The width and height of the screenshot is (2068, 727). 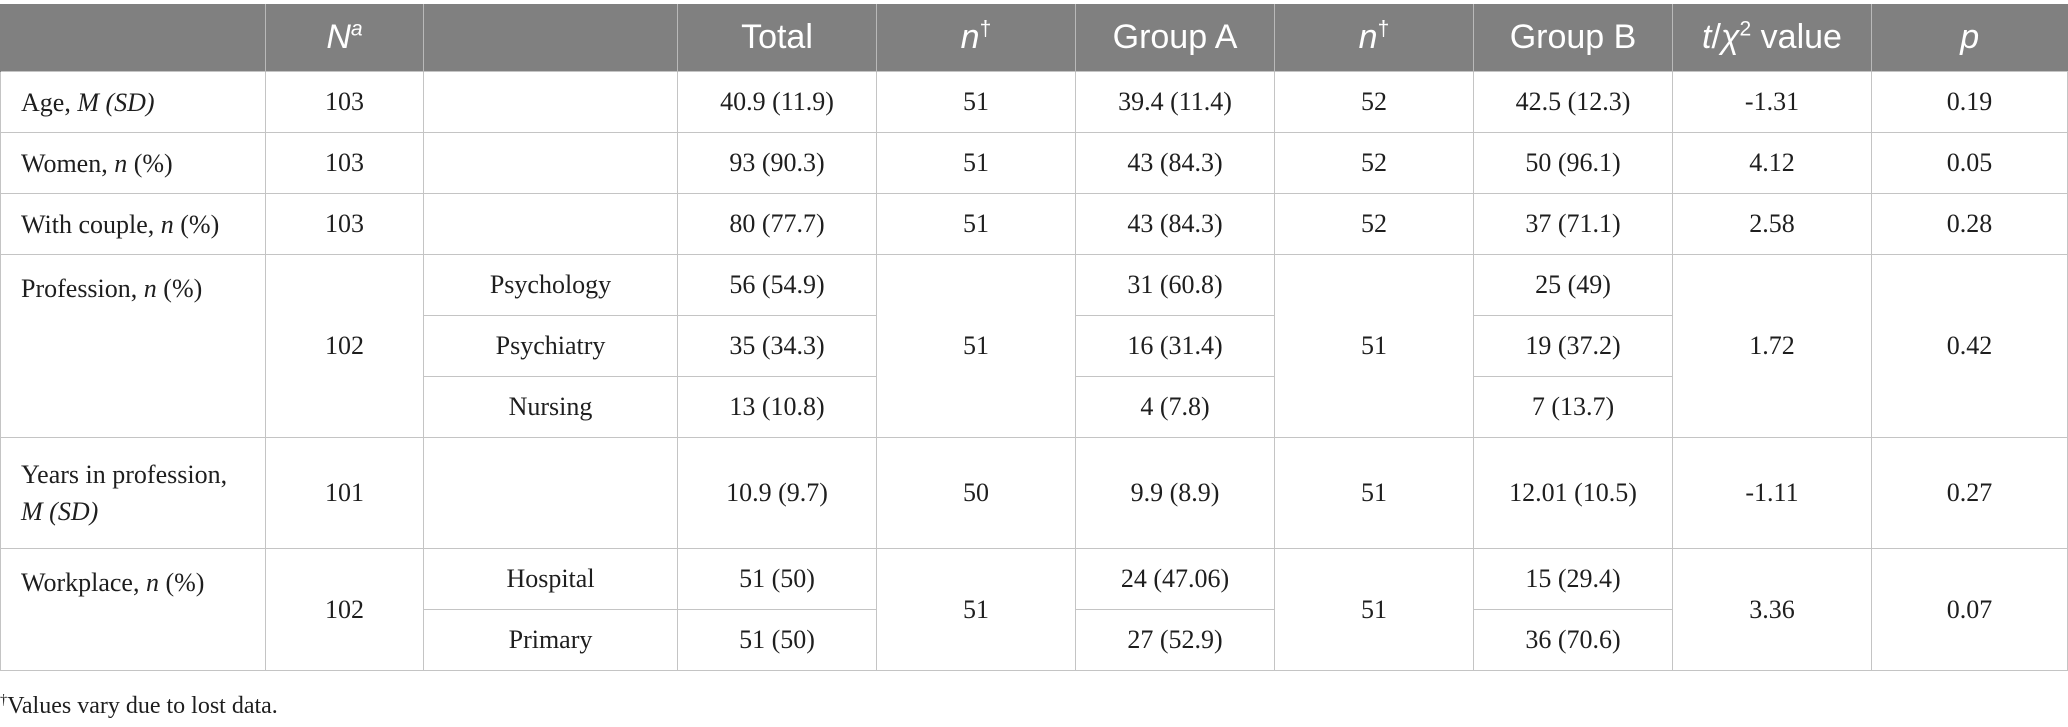 What do you see at coordinates (1772, 609) in the screenshot?
I see `cell-stat: 3.36` at bounding box center [1772, 609].